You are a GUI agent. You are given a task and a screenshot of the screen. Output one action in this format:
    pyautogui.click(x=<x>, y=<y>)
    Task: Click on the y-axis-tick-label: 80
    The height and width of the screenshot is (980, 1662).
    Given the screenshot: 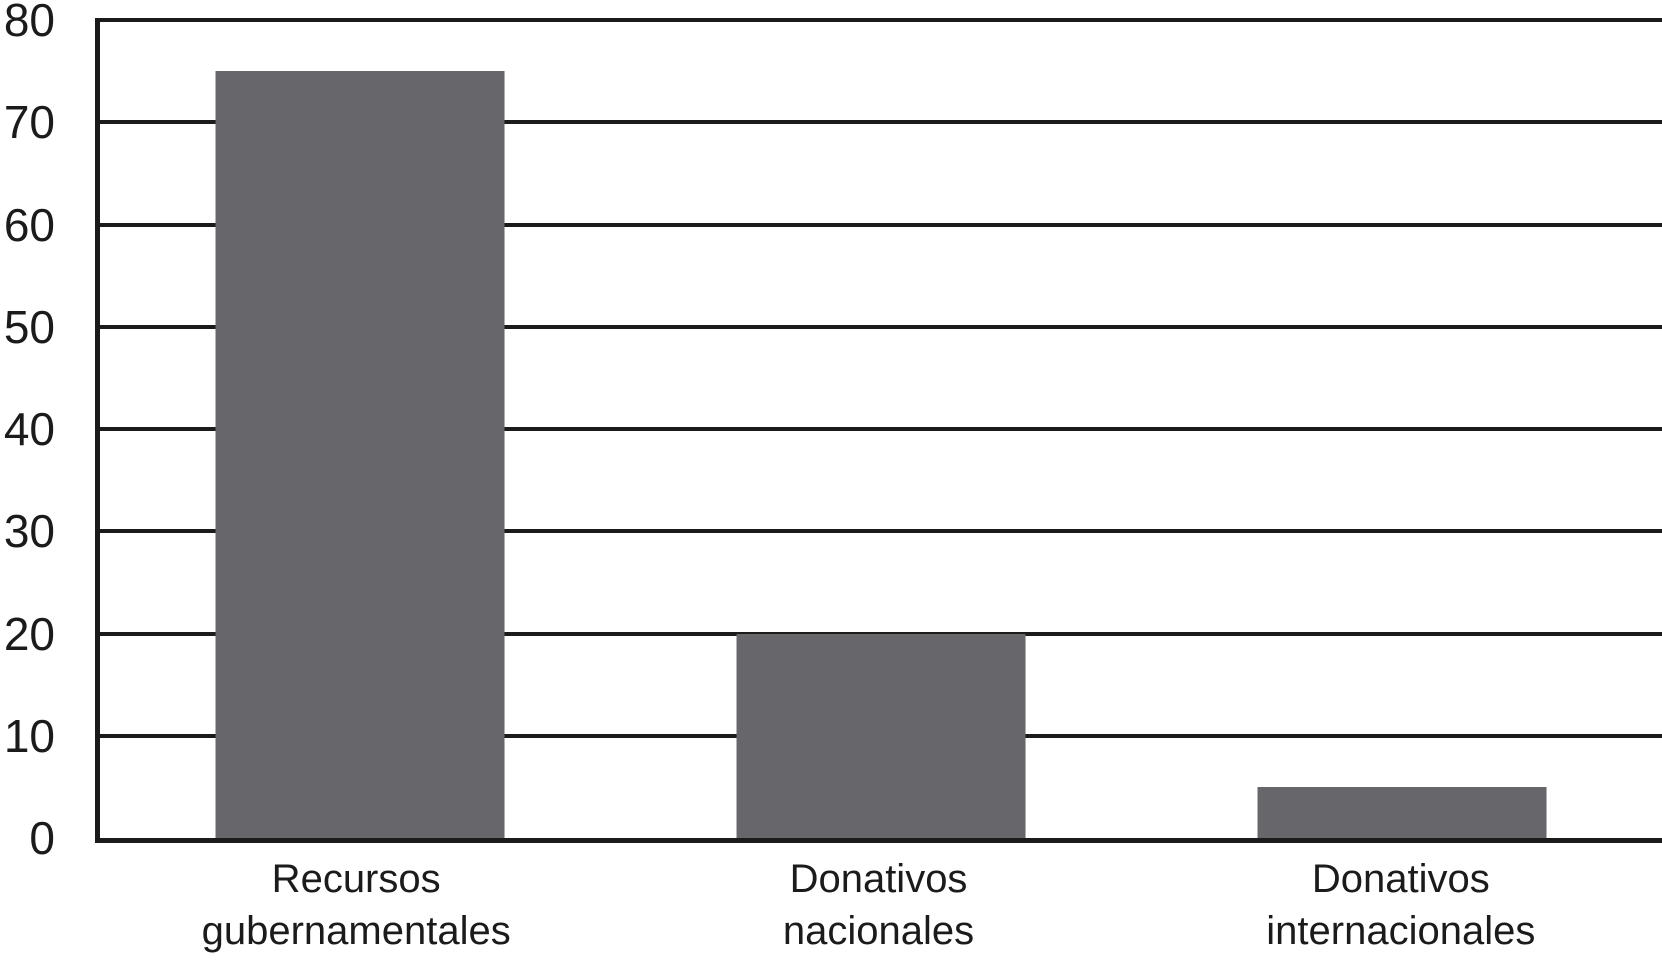 What is the action you would take?
    pyautogui.click(x=29, y=23)
    